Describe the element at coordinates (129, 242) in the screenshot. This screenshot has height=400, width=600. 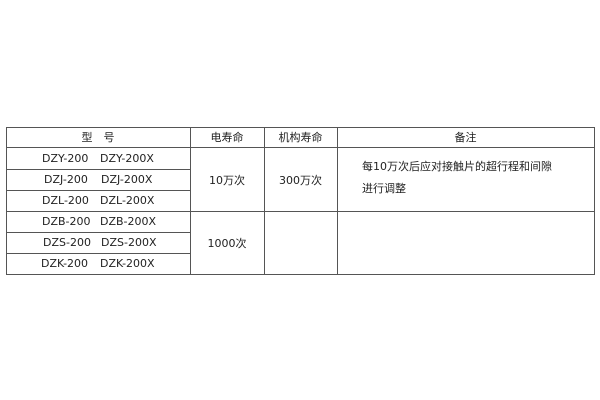
I see `model-b: DZS-200X` at that location.